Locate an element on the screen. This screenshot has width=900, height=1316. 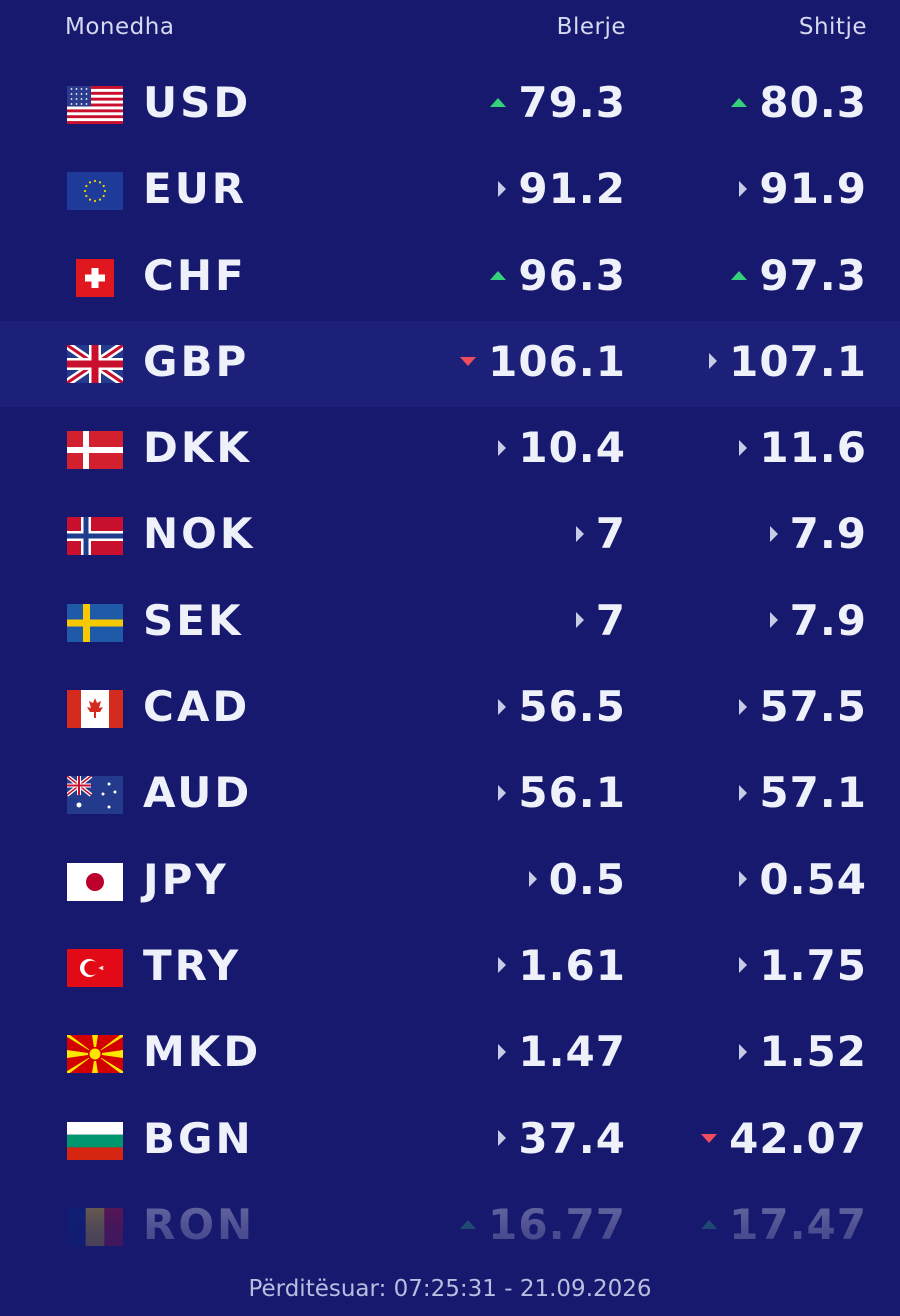
buy-rate: 96.3 is located at coordinates (558, 275).